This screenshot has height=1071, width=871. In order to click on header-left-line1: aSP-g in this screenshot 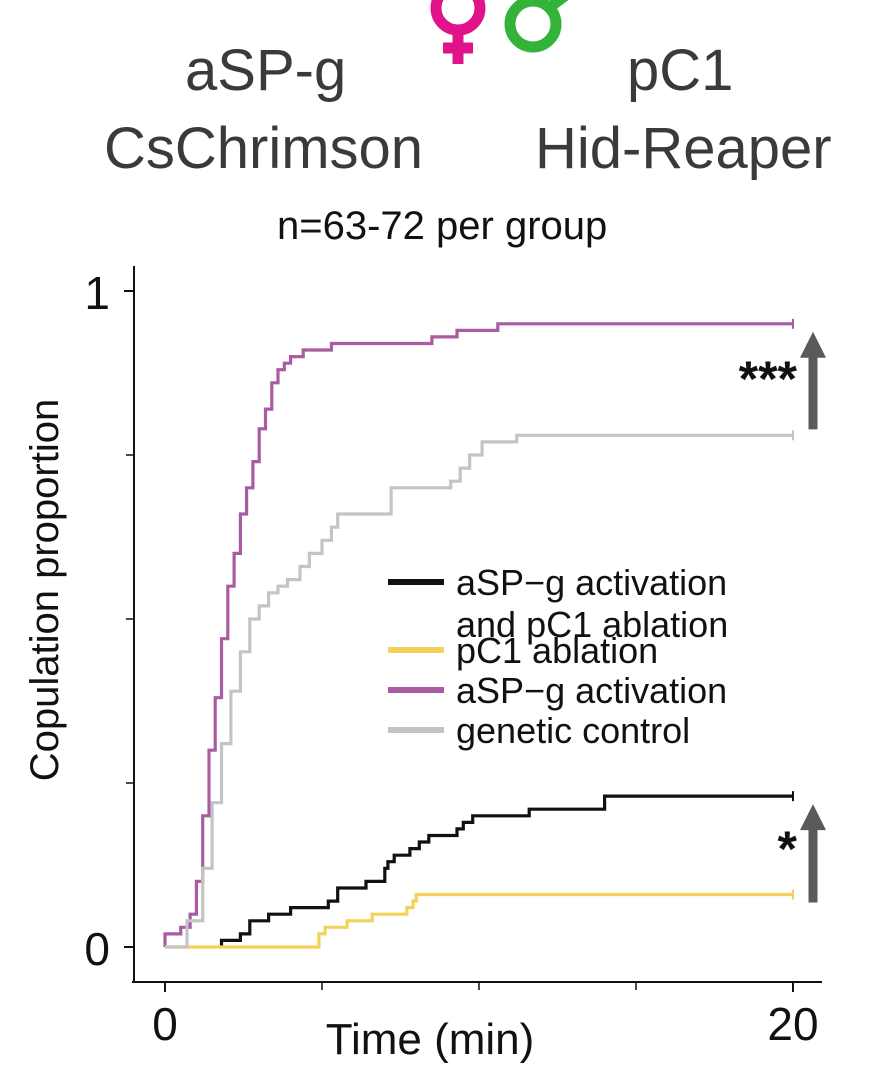, I will do `click(266, 70)`.